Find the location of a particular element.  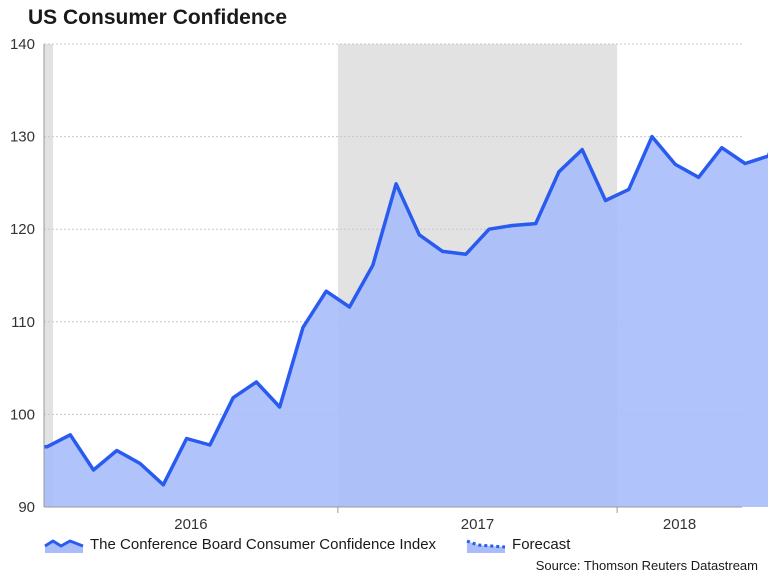

y-tick-label: 110 is located at coordinates (23, 322).